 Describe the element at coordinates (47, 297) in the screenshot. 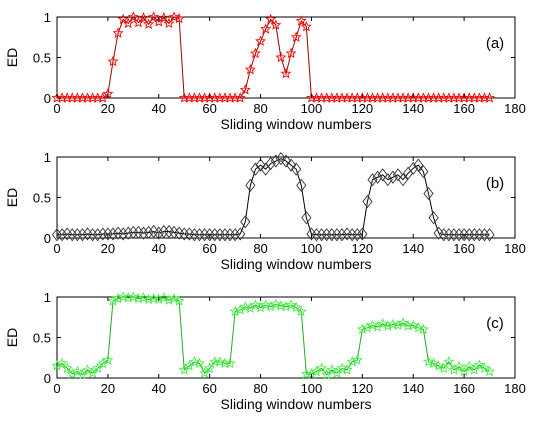

I see `y-tick-label: 1` at that location.